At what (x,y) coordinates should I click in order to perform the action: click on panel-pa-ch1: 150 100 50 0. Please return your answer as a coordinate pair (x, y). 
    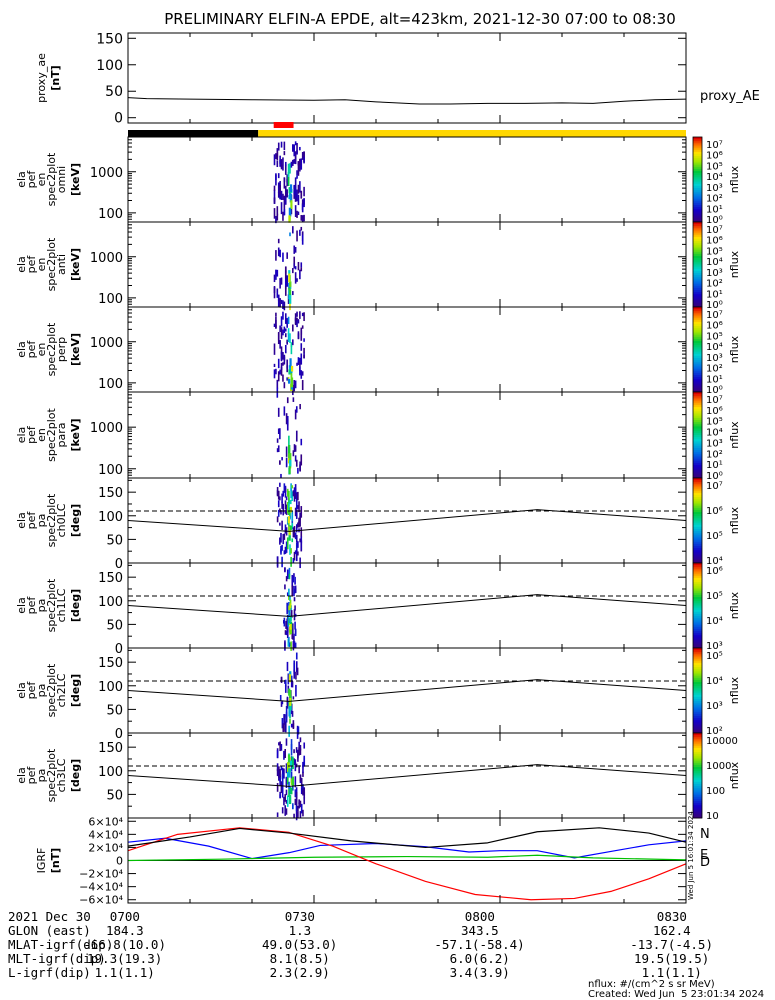
    Looking at the image, I should click on (392, 609).